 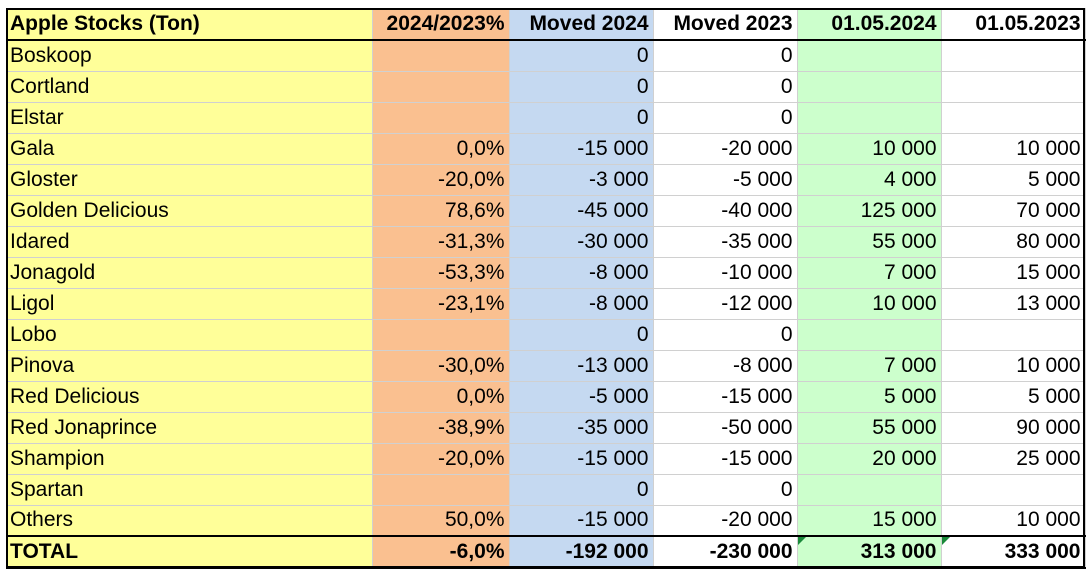 I want to click on pct-cell: -38,9%, so click(x=441, y=428).